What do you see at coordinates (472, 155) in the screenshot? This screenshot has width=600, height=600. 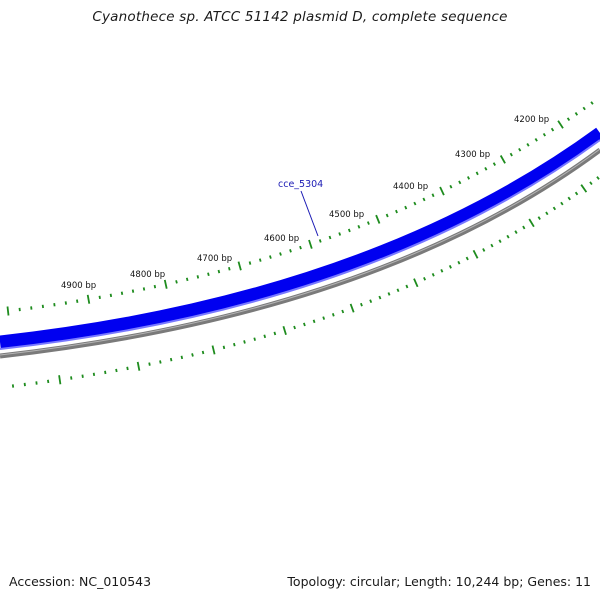 I see `tick-label-4300: 4300 bp` at bounding box center [472, 155].